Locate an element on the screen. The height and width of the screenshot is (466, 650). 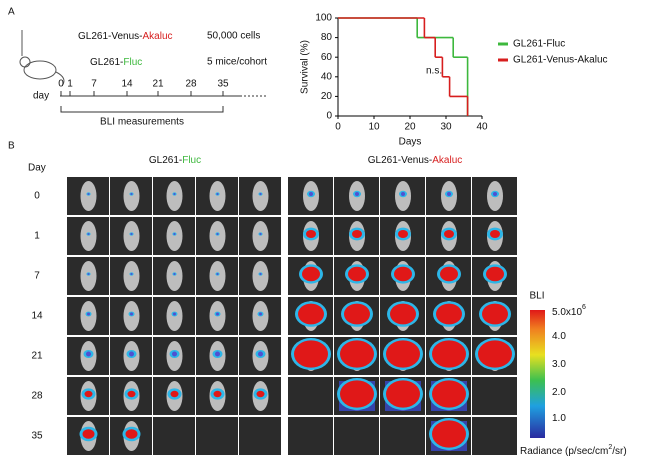
axes is located at coordinates (409, 67).